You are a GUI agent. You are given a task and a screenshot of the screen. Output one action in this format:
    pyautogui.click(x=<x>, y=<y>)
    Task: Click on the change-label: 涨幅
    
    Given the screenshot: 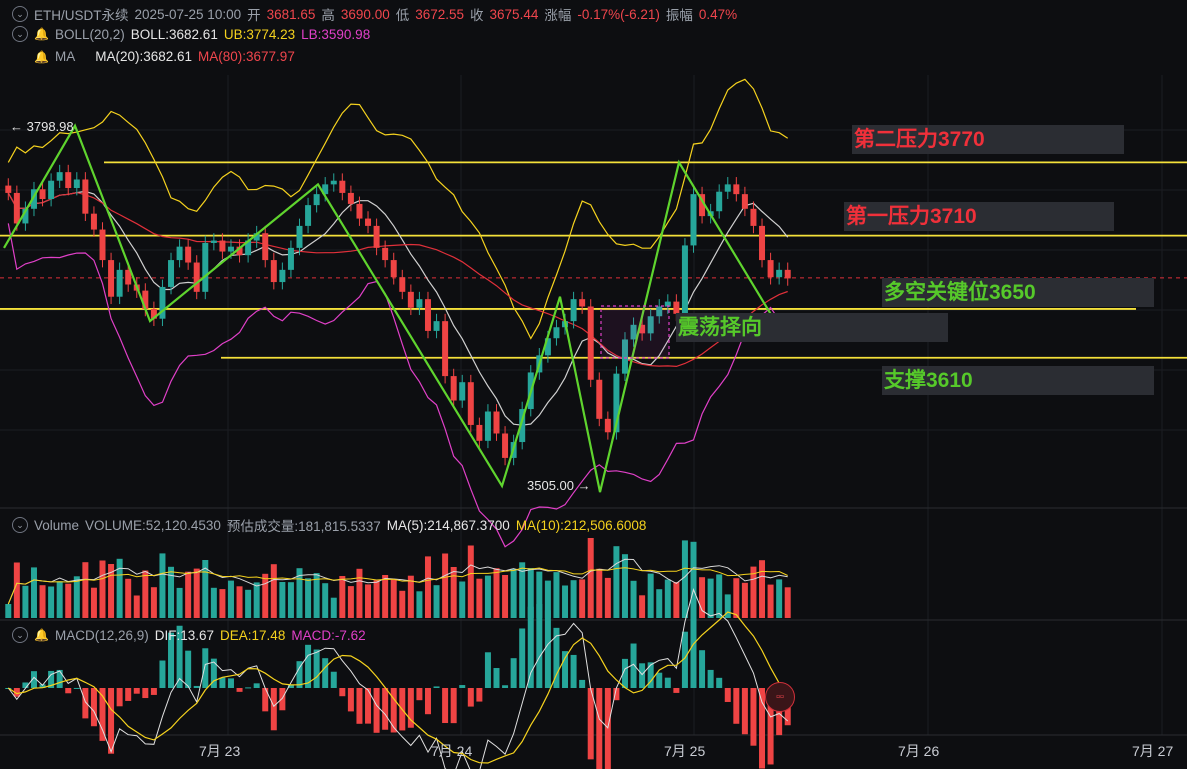 What is the action you would take?
    pyautogui.click(x=558, y=15)
    